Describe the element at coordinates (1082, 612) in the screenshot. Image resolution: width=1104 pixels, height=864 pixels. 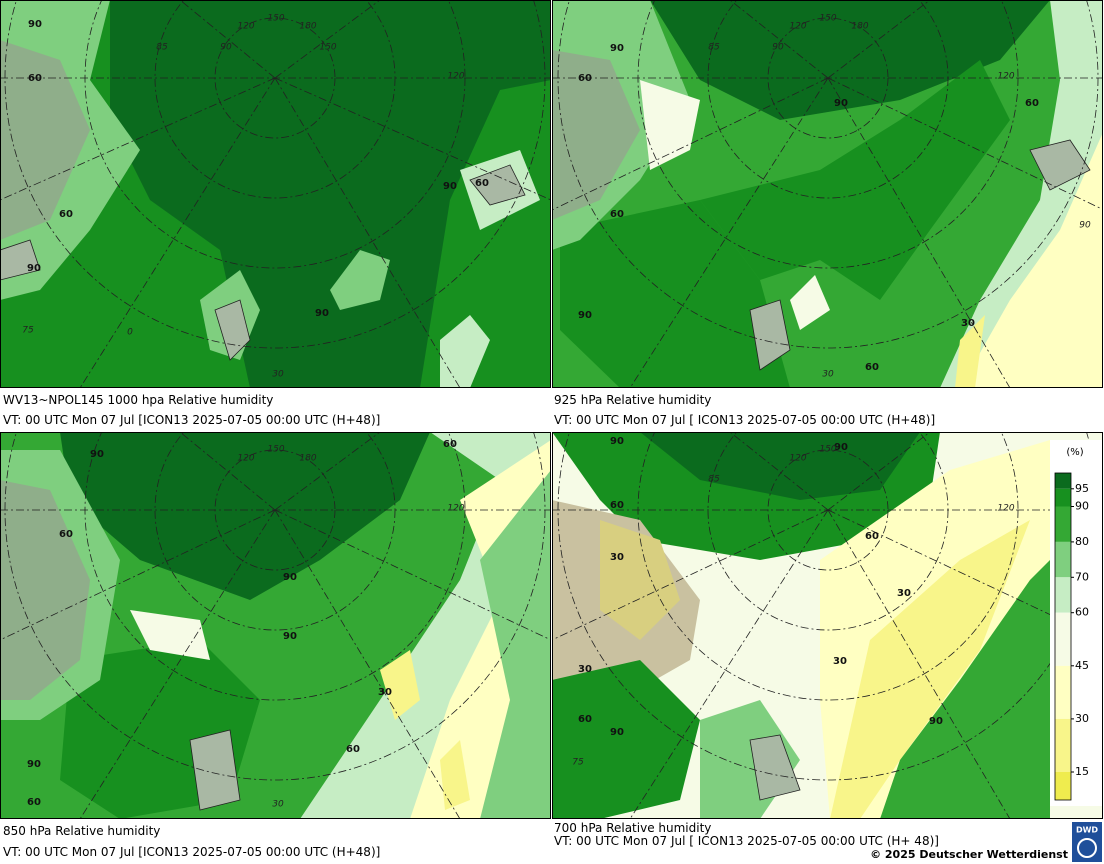
I see `legend-label: 60` at that location.